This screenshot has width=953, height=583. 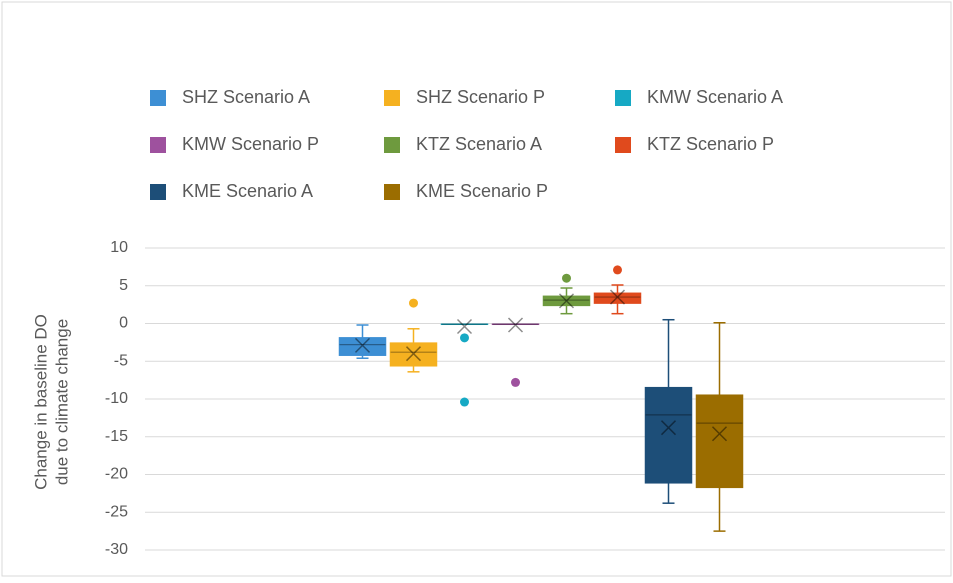 What do you see at coordinates (116, 474) in the screenshot?
I see `y-tick-label: -20` at bounding box center [116, 474].